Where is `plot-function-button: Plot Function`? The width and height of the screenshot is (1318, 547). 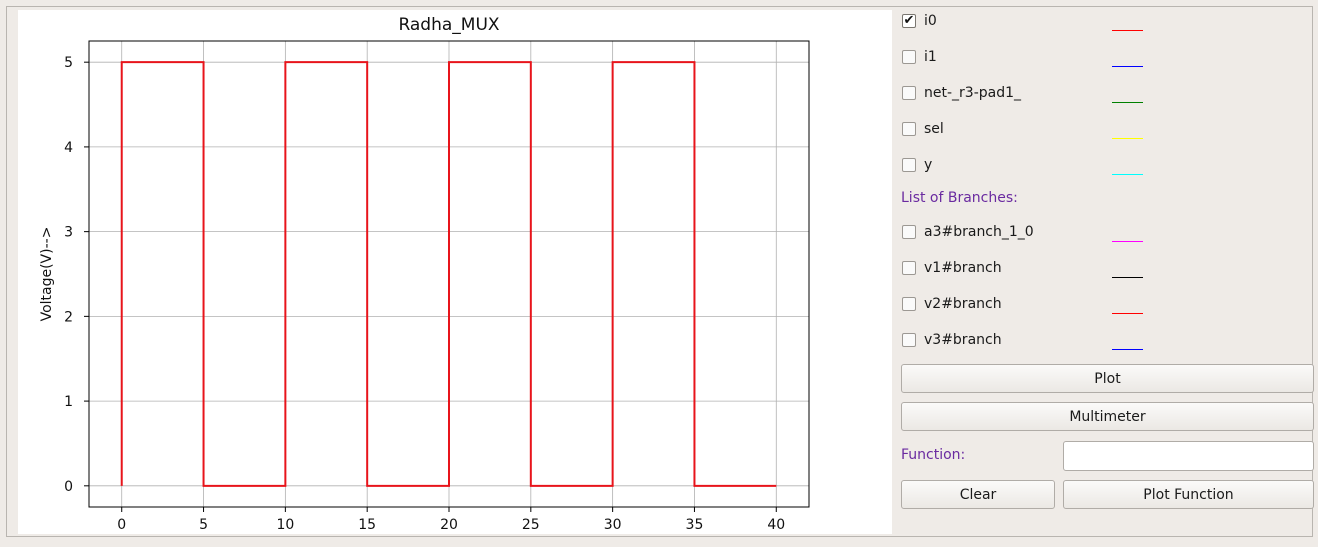 plot-function-button: Plot Function is located at coordinates (1188, 494).